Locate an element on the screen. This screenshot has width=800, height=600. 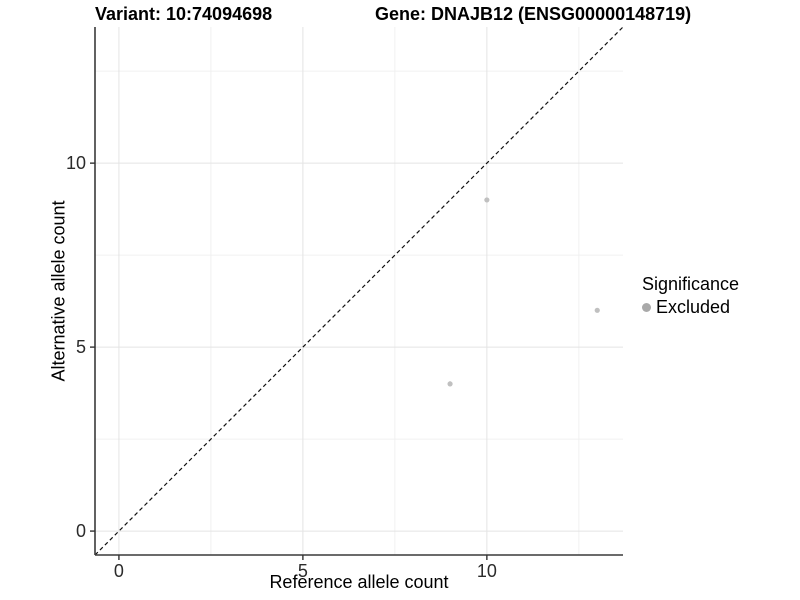
x-tick-label: 5 is located at coordinates (303, 571).